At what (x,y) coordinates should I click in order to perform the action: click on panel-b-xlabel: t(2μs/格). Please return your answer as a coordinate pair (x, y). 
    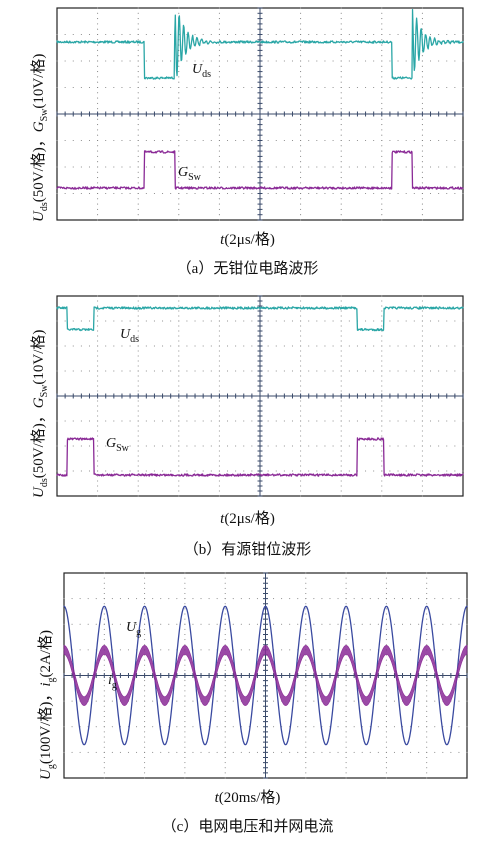
    Looking at the image, I should click on (247, 517).